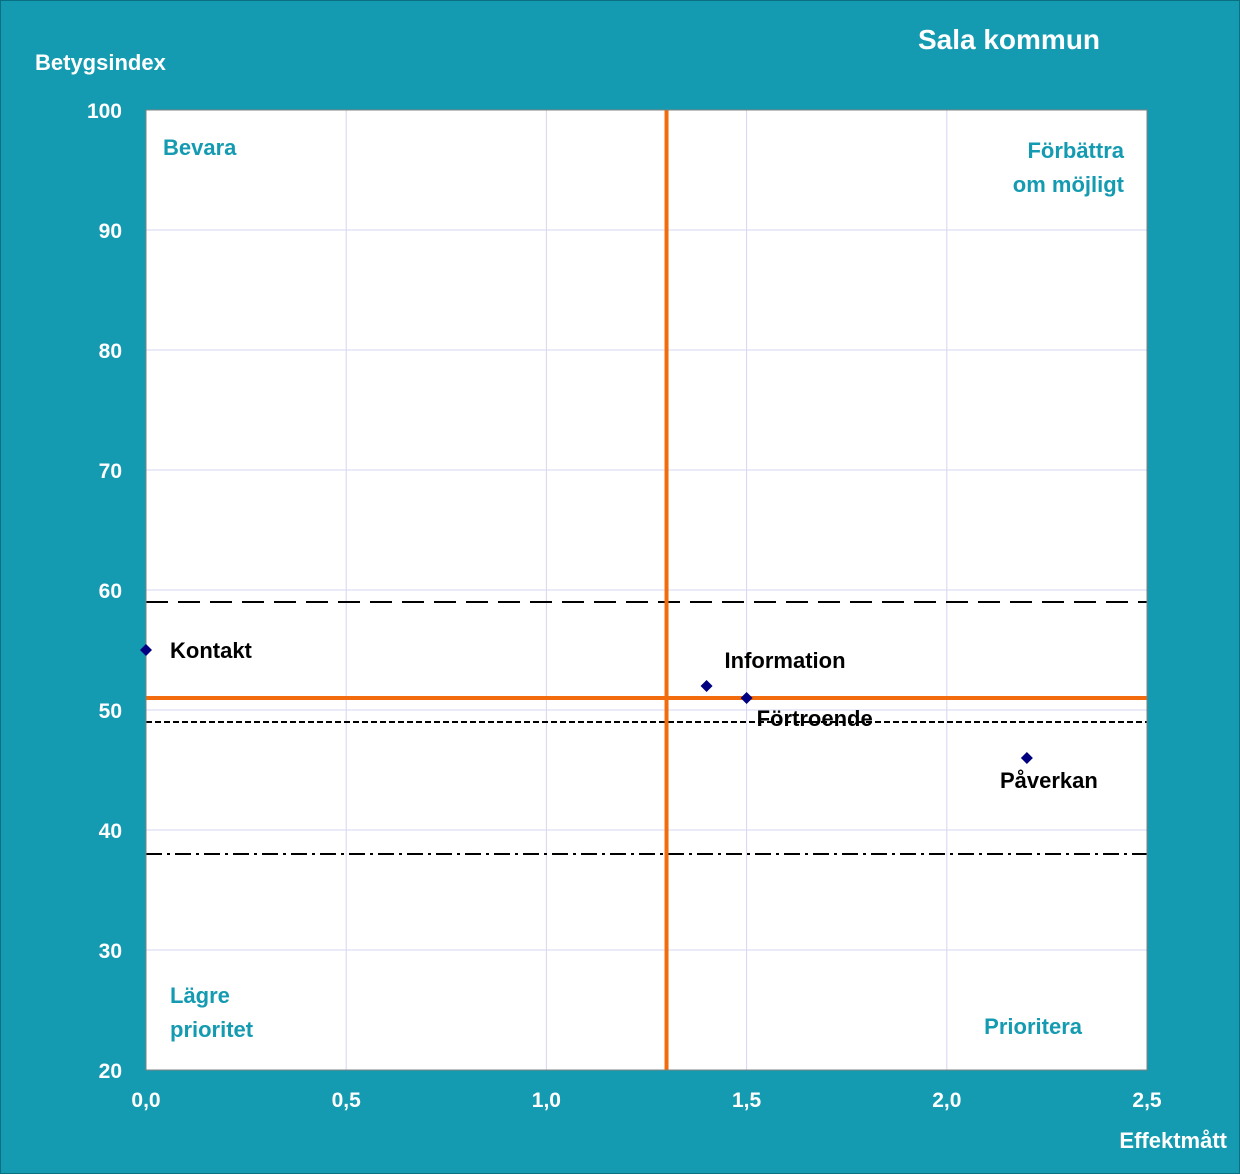  What do you see at coordinates (1075, 150) in the screenshot?
I see `quadrant-label-top-right: Förbättra` at bounding box center [1075, 150].